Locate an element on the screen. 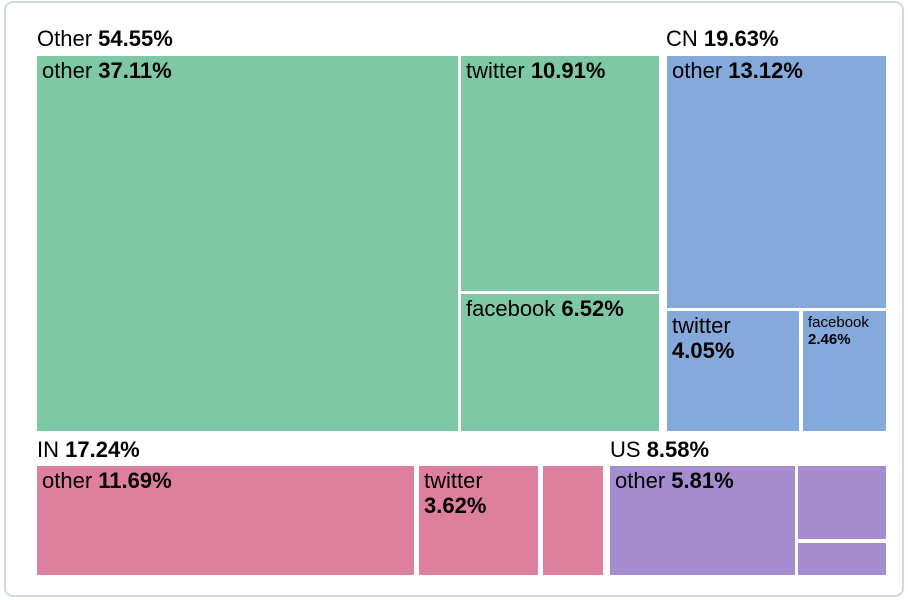  group-name: Other is located at coordinates (65, 38).